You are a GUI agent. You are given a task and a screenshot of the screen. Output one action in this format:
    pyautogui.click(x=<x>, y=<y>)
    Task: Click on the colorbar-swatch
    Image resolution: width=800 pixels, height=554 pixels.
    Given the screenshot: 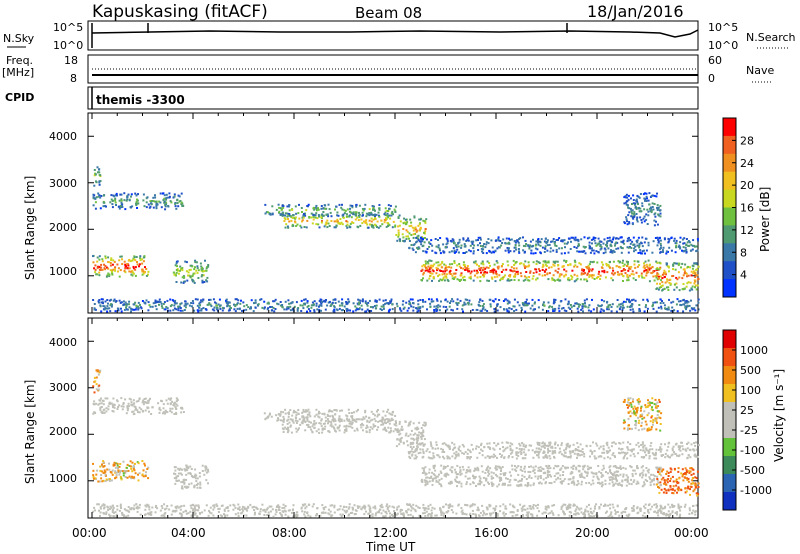 What is the action you would take?
    pyautogui.click(x=729, y=270)
    